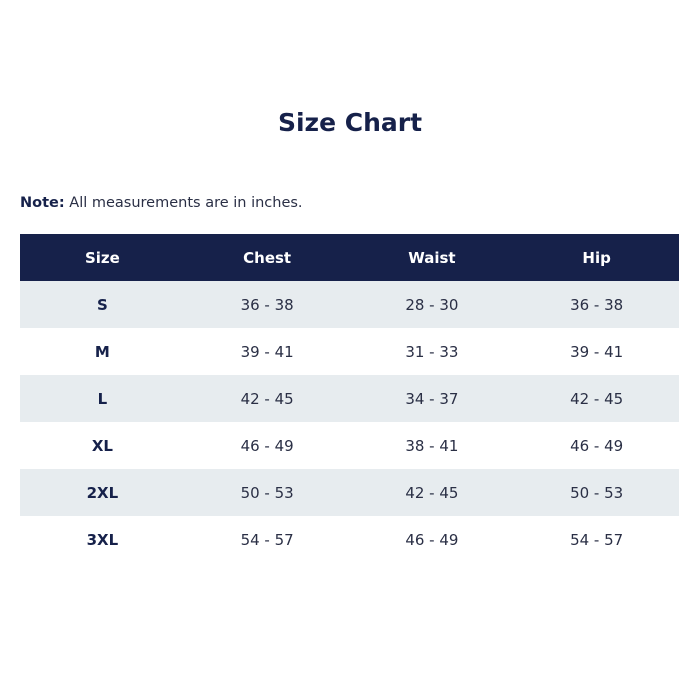 The width and height of the screenshot is (700, 700). I want to click on cell-chest: 42 - 45, so click(267, 398).